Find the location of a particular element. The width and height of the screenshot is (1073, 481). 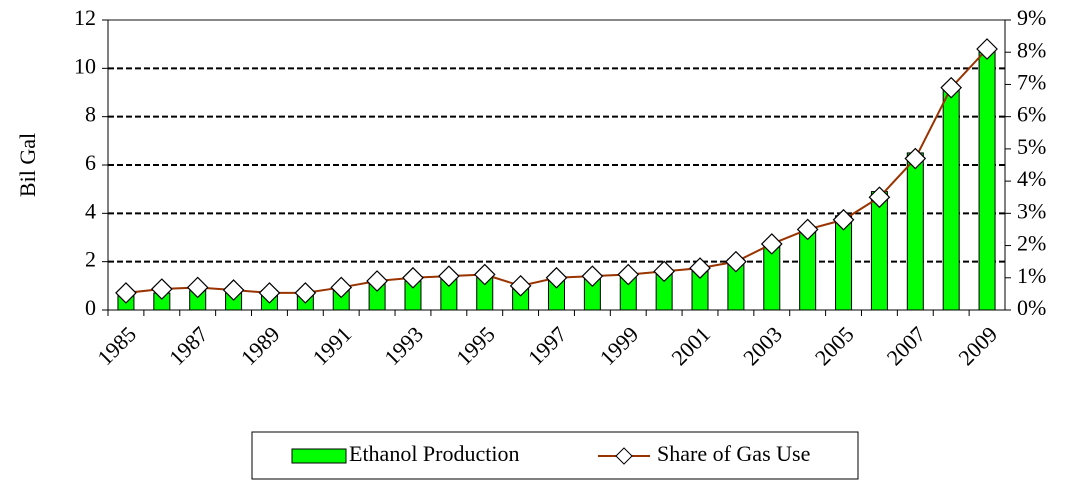

y-tick-label: 2 is located at coordinates (90, 259).